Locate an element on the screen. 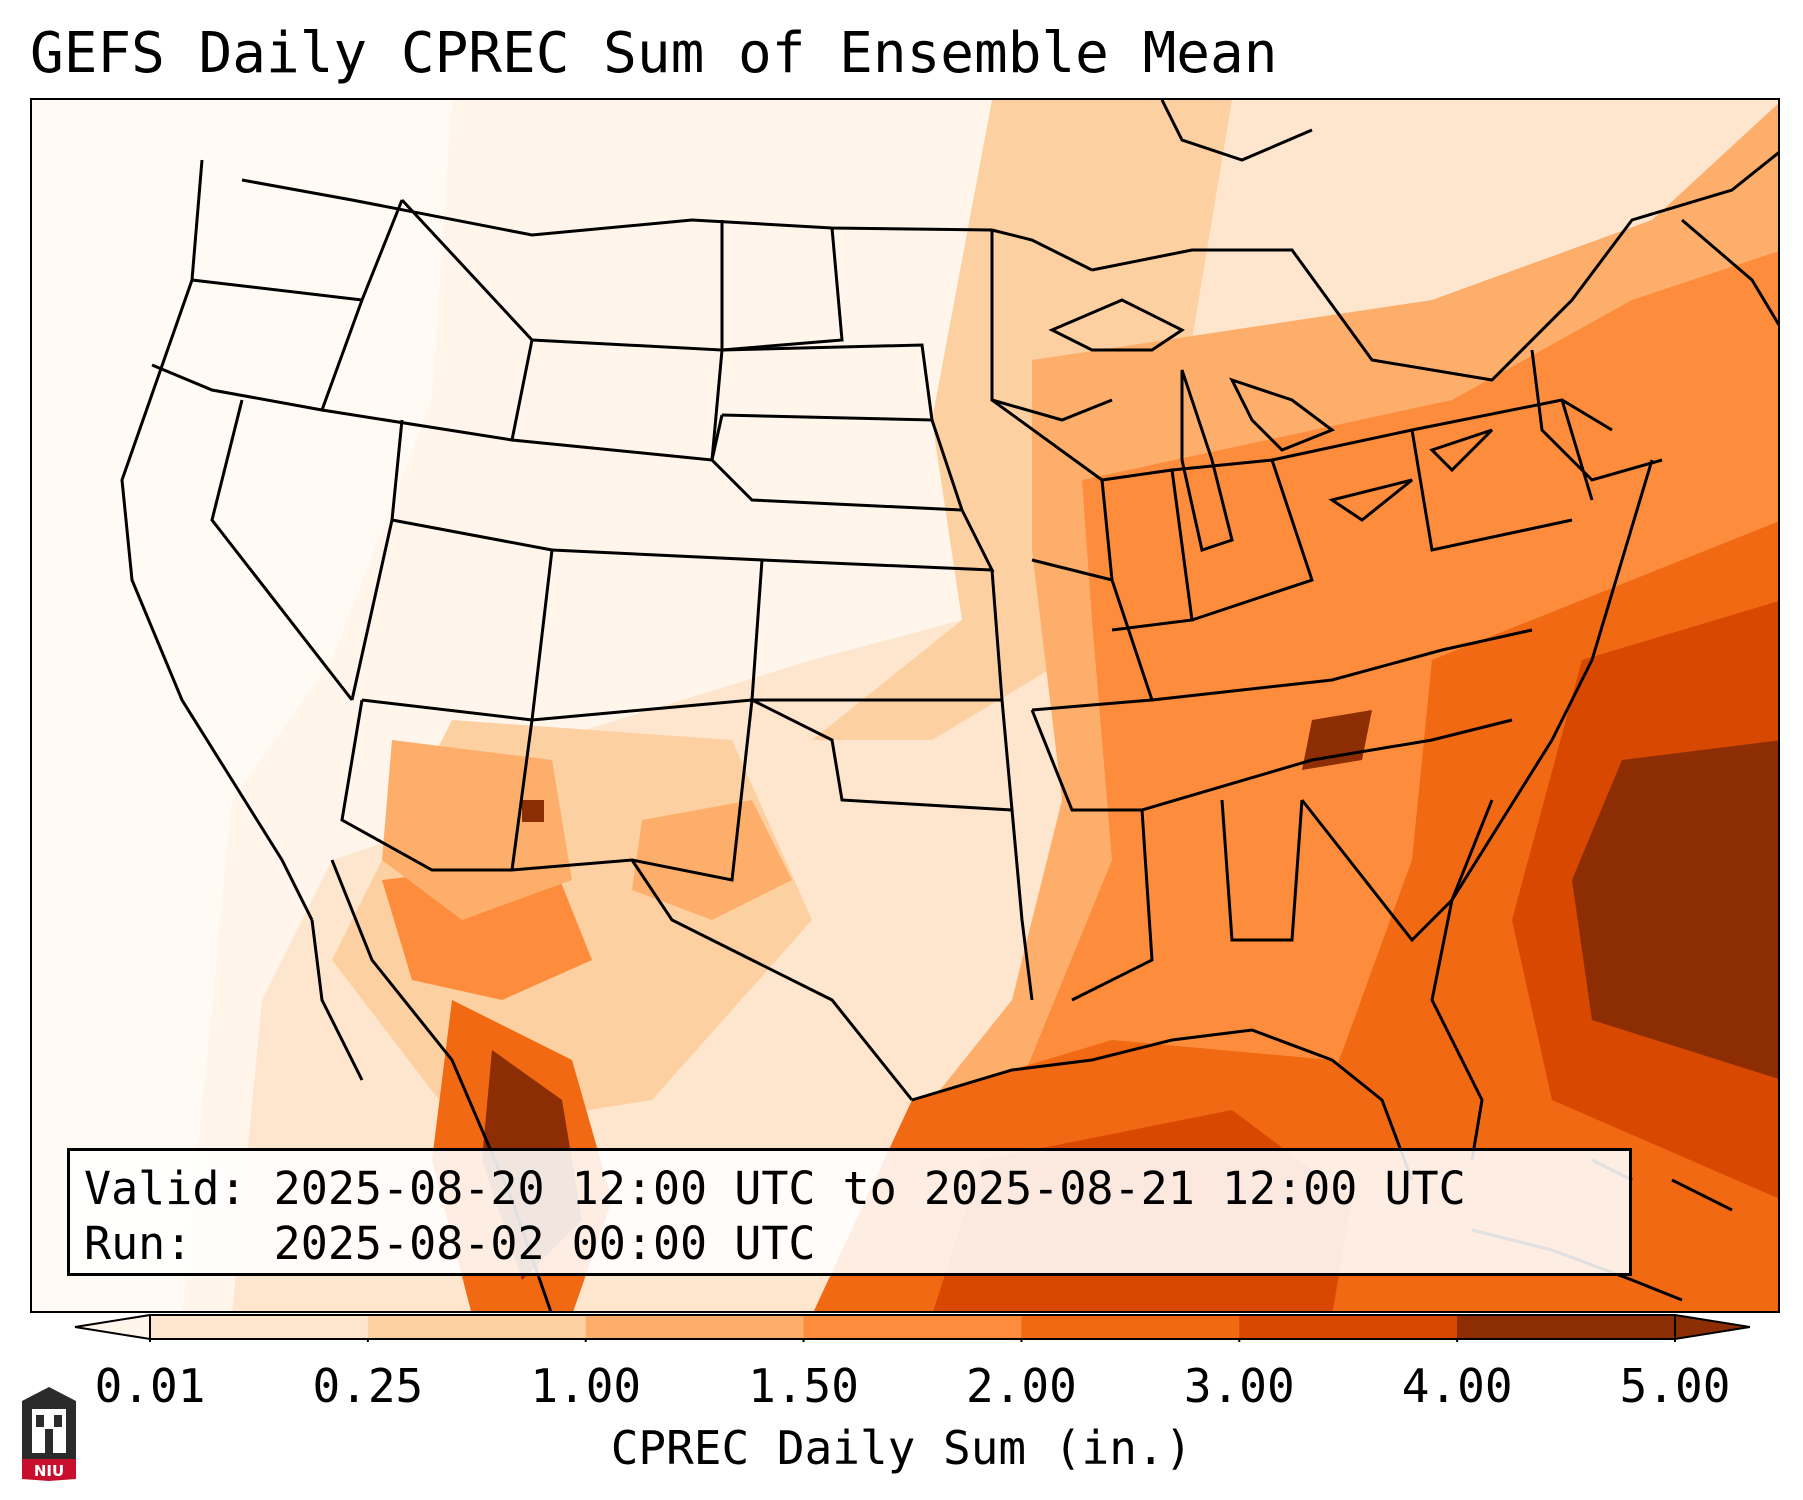  colorbar-tick-label: 0.25 is located at coordinates (368, 1386).